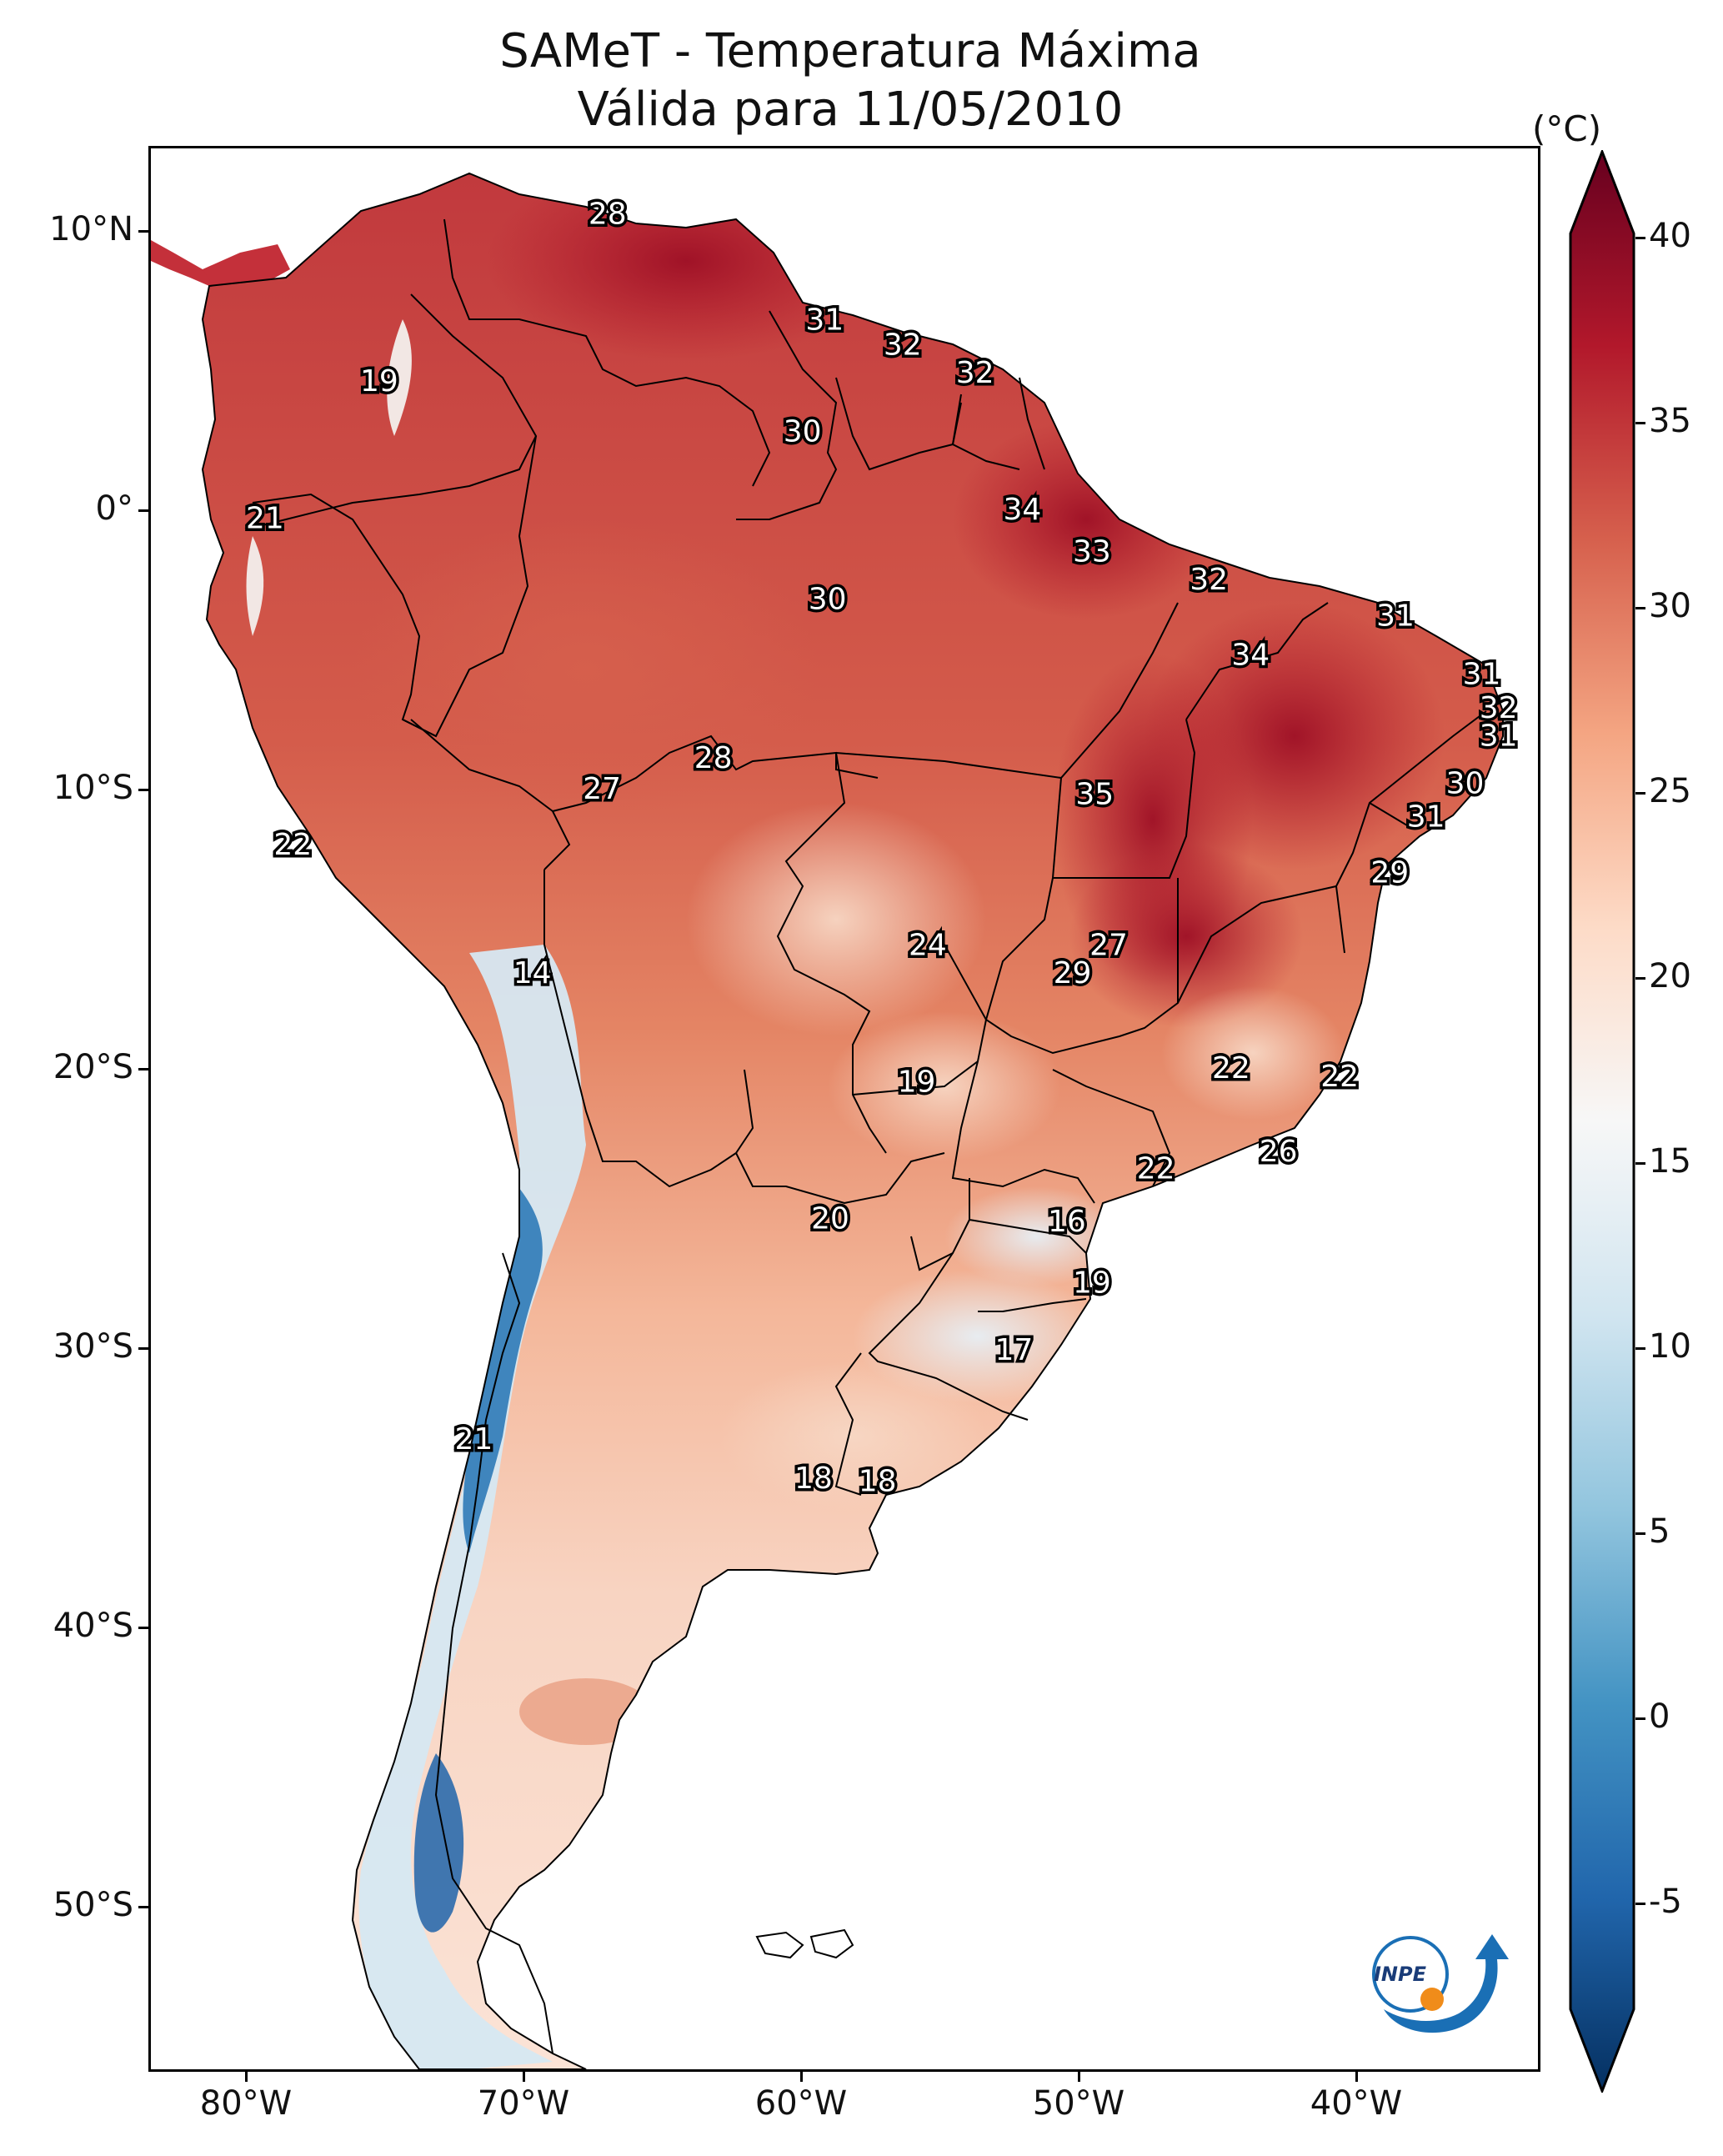  Describe the element at coordinates (1092, 551) in the screenshot. I see `contour-label: 33` at that location.